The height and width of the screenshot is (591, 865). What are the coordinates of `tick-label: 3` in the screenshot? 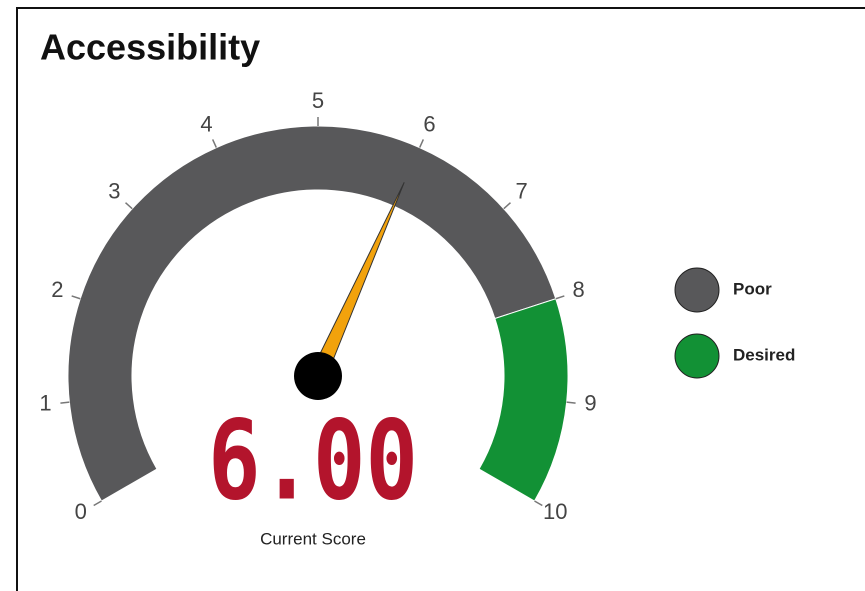 It's located at (114, 190).